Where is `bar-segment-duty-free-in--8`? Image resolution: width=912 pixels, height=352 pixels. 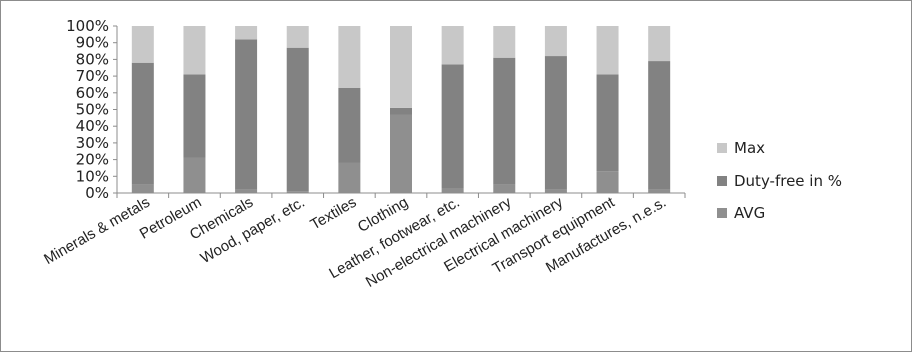
bar-segment-duty-free-in--8 is located at coordinates (555, 123).